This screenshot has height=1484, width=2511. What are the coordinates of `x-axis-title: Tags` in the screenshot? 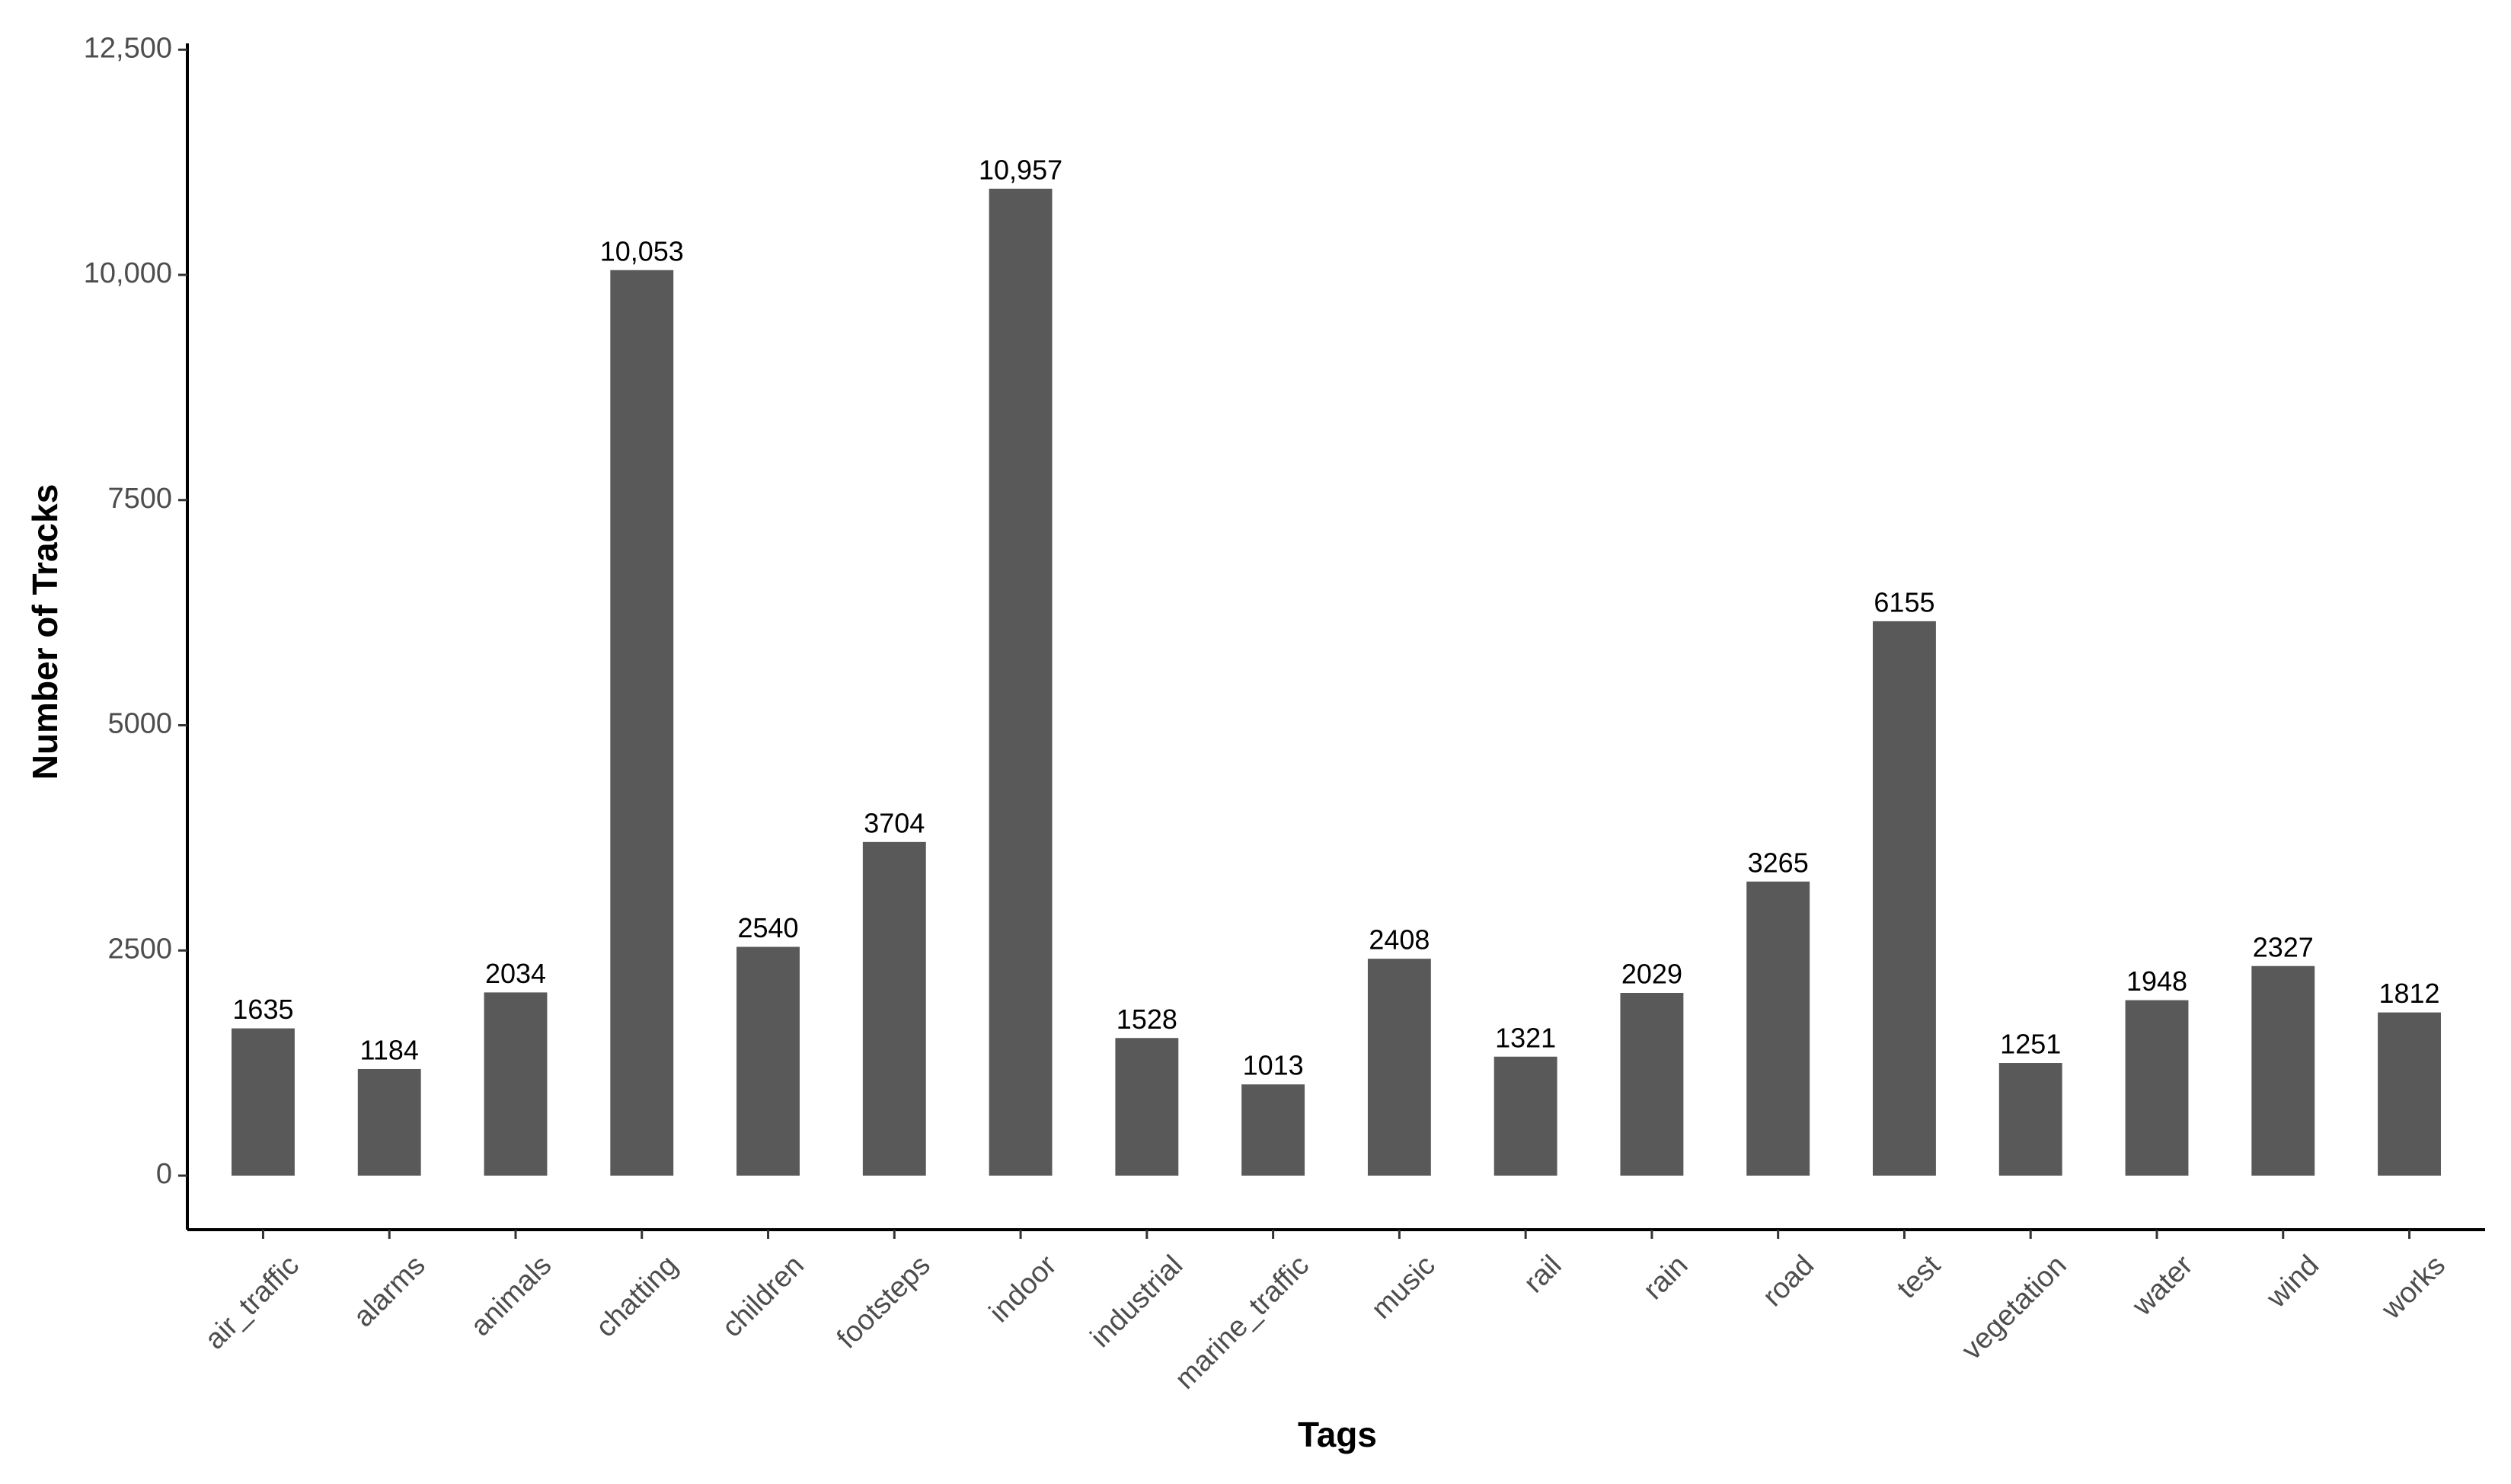 It's located at (1337, 1434).